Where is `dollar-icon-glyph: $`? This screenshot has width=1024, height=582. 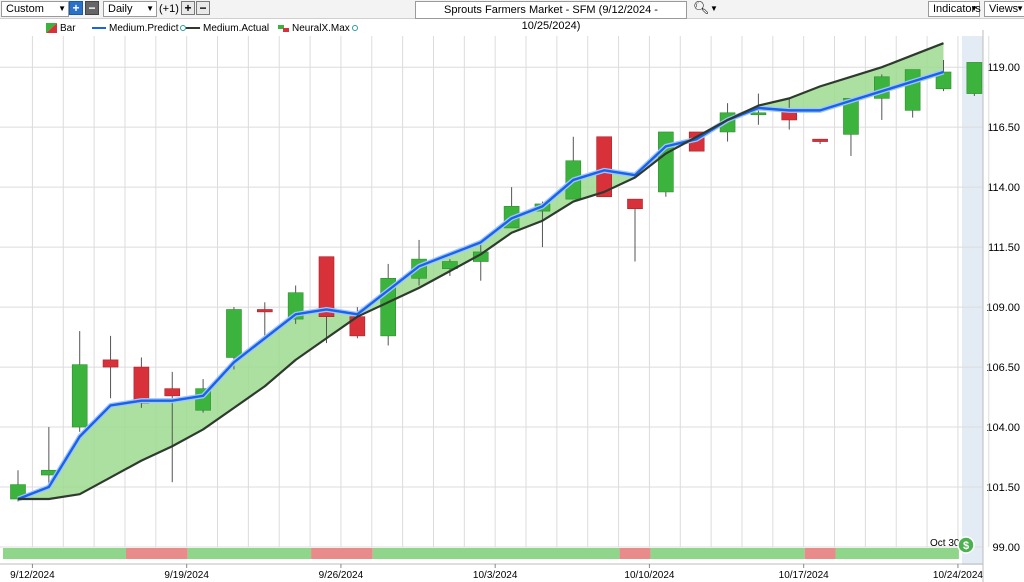 dollar-icon-glyph: $ is located at coordinates (966, 546).